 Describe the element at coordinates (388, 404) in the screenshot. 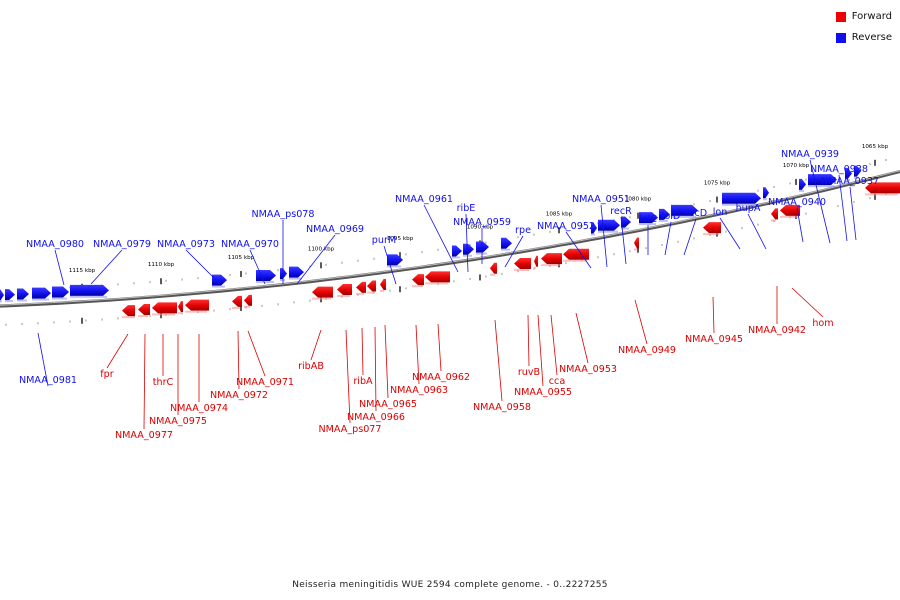

I see `forward-gene-label: NMAA_0965` at that location.